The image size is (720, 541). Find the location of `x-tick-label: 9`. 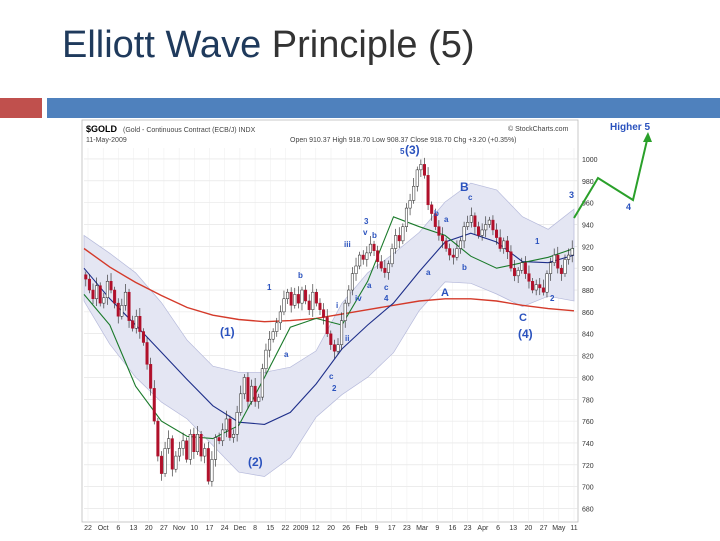

x-tick-label: 9 is located at coordinates (437, 528).